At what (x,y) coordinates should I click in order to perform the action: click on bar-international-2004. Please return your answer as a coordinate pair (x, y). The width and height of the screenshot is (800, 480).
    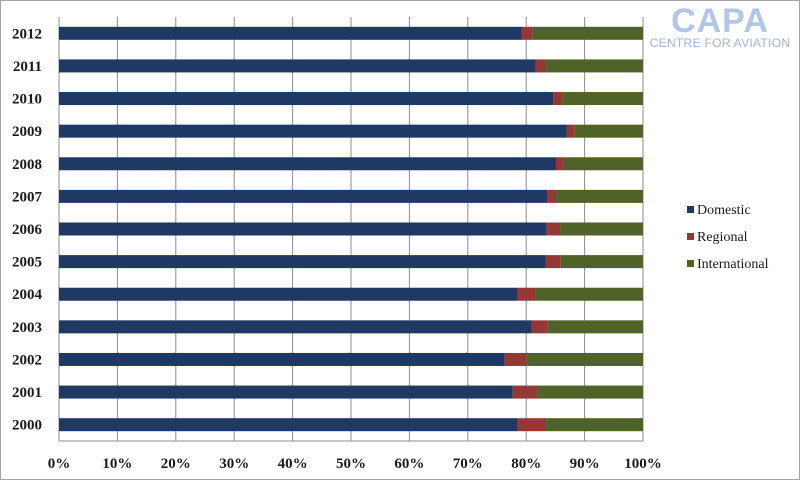
    Looking at the image, I should click on (589, 294).